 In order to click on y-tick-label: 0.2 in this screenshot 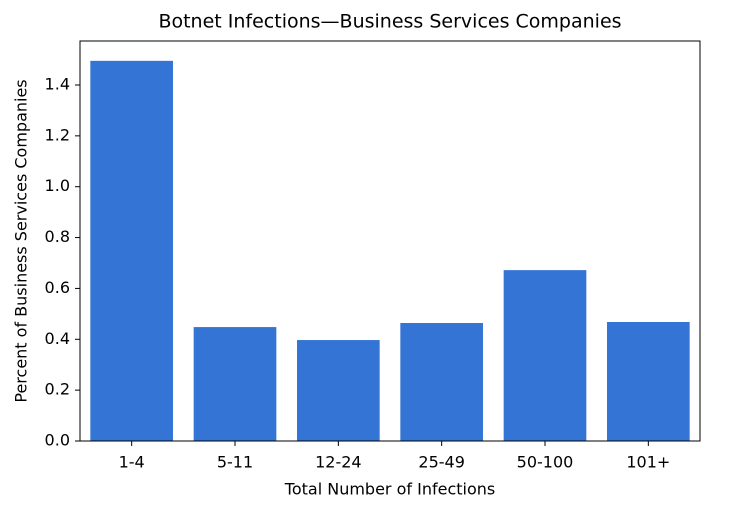, I will do `click(57, 389)`.